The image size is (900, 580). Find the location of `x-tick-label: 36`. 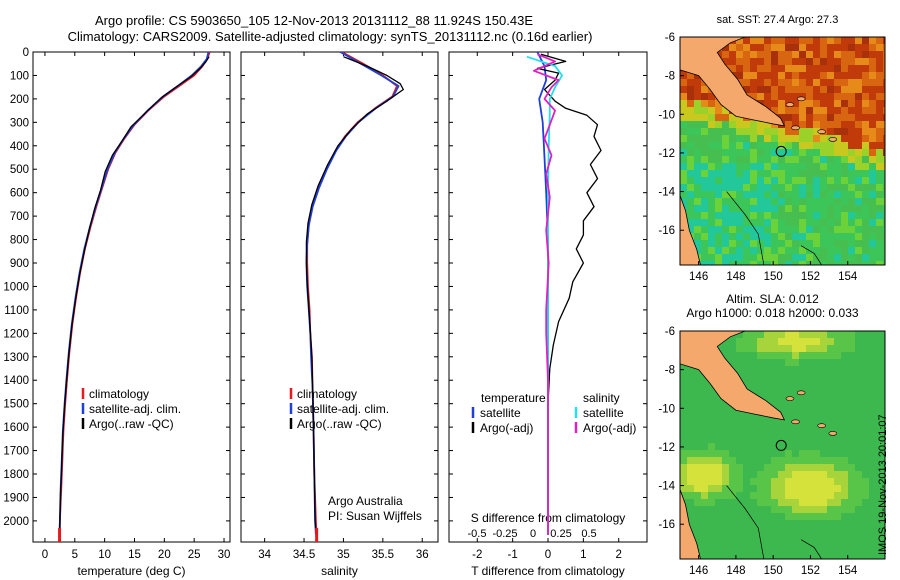

x-tick-label: 36 is located at coordinates (422, 555).